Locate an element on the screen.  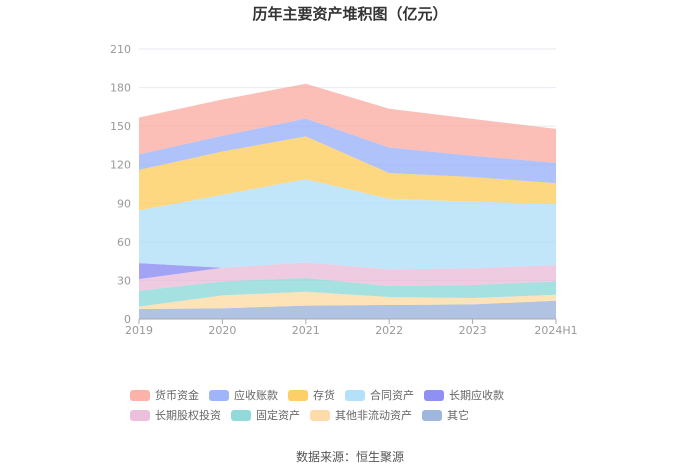
legend-item: 货币资金 is located at coordinates (164, 395).